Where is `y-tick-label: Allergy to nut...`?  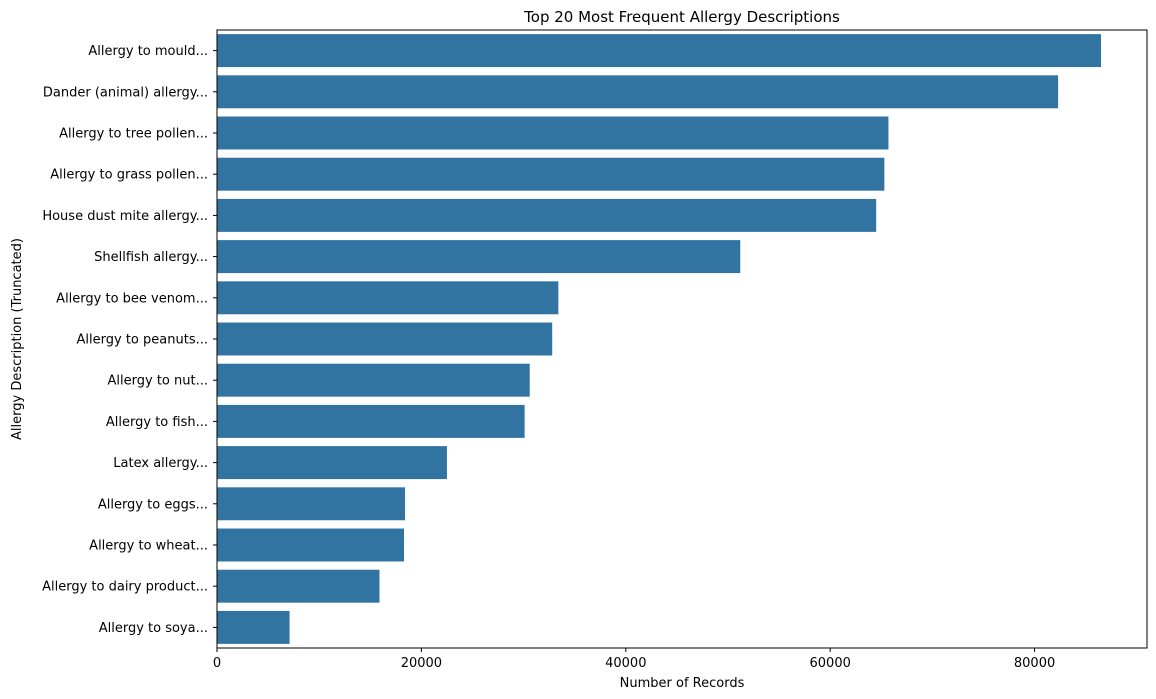
y-tick-label: Allergy to nut... is located at coordinates (158, 381).